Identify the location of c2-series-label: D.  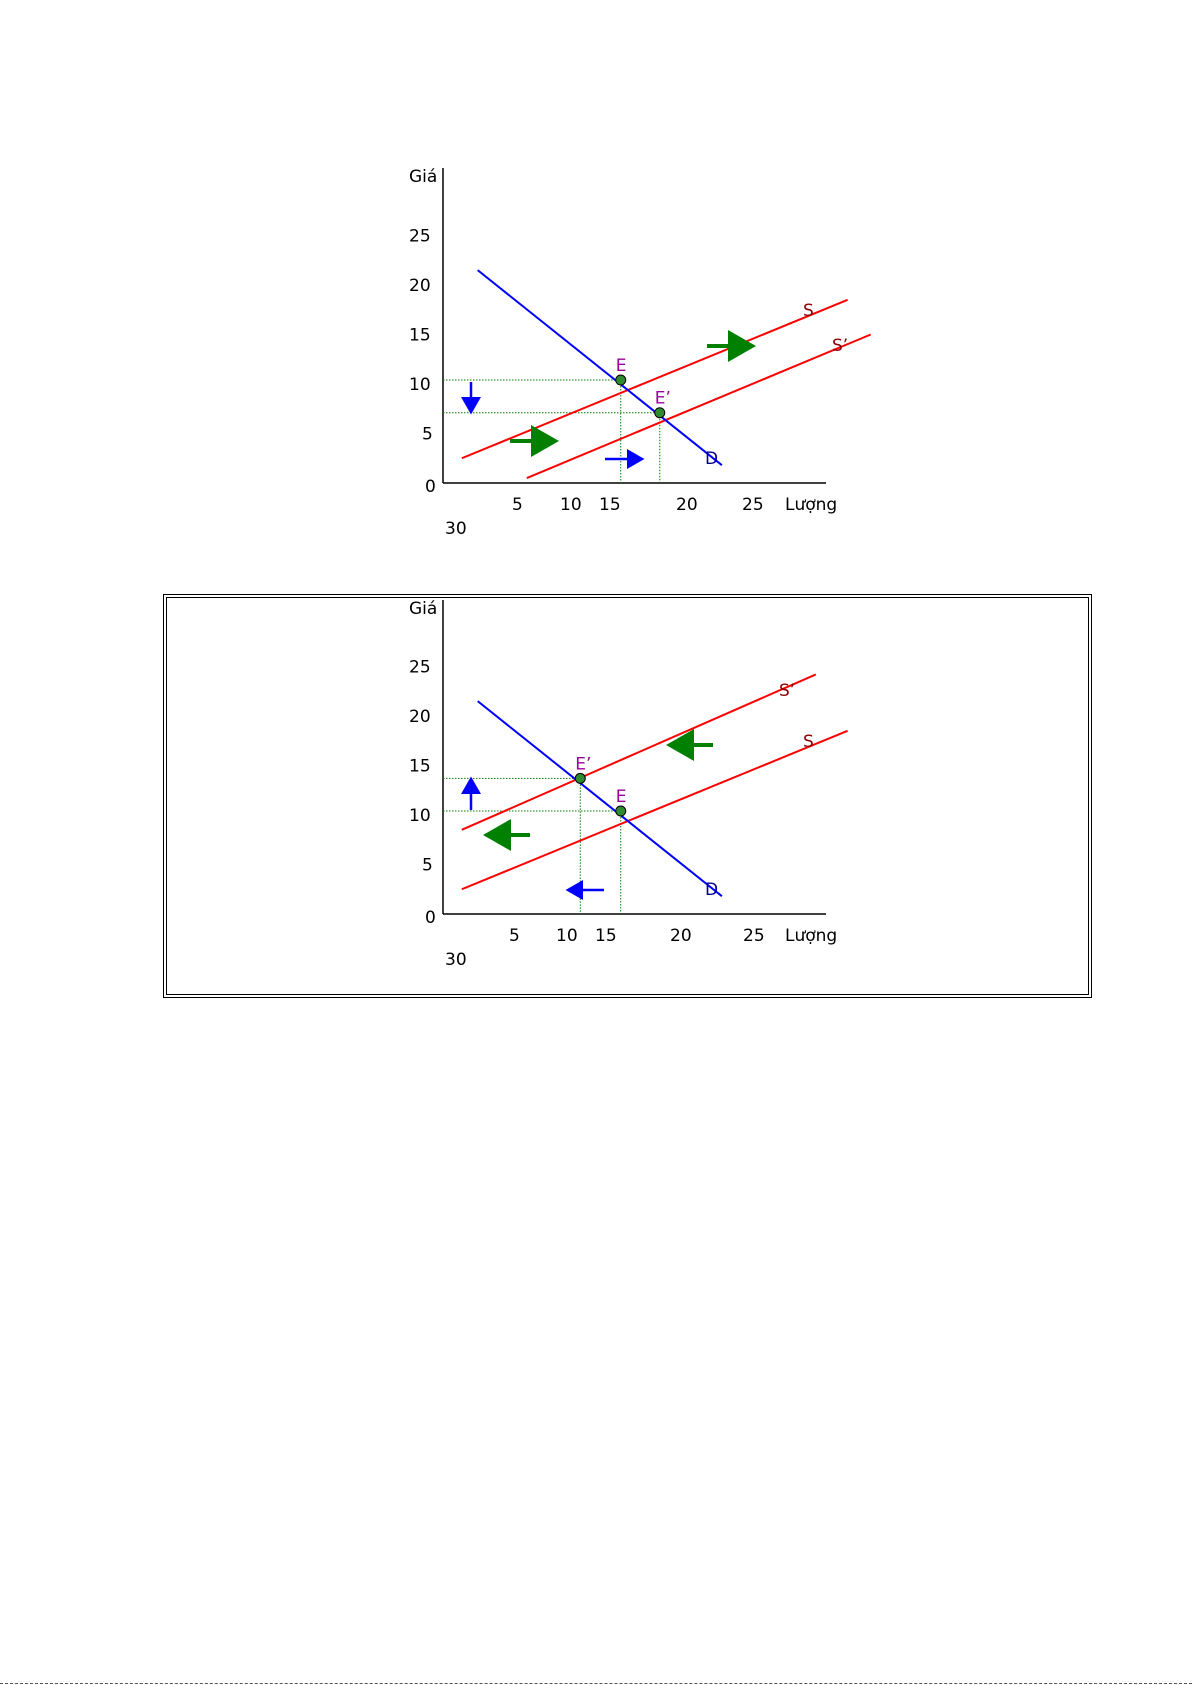
(711, 890).